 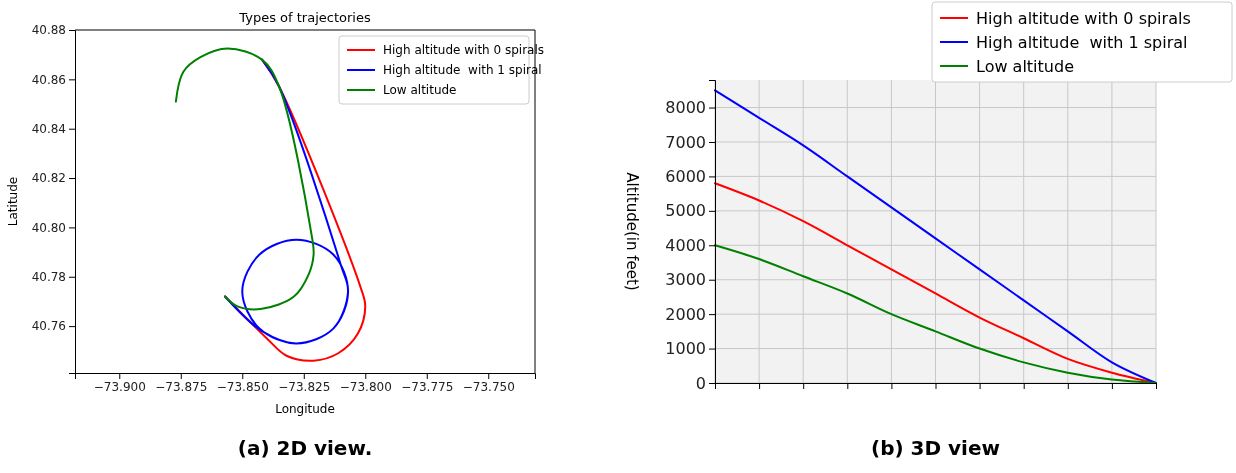 What do you see at coordinates (700, 383) in the screenshot?
I see `y-tick-label: 0` at bounding box center [700, 383].